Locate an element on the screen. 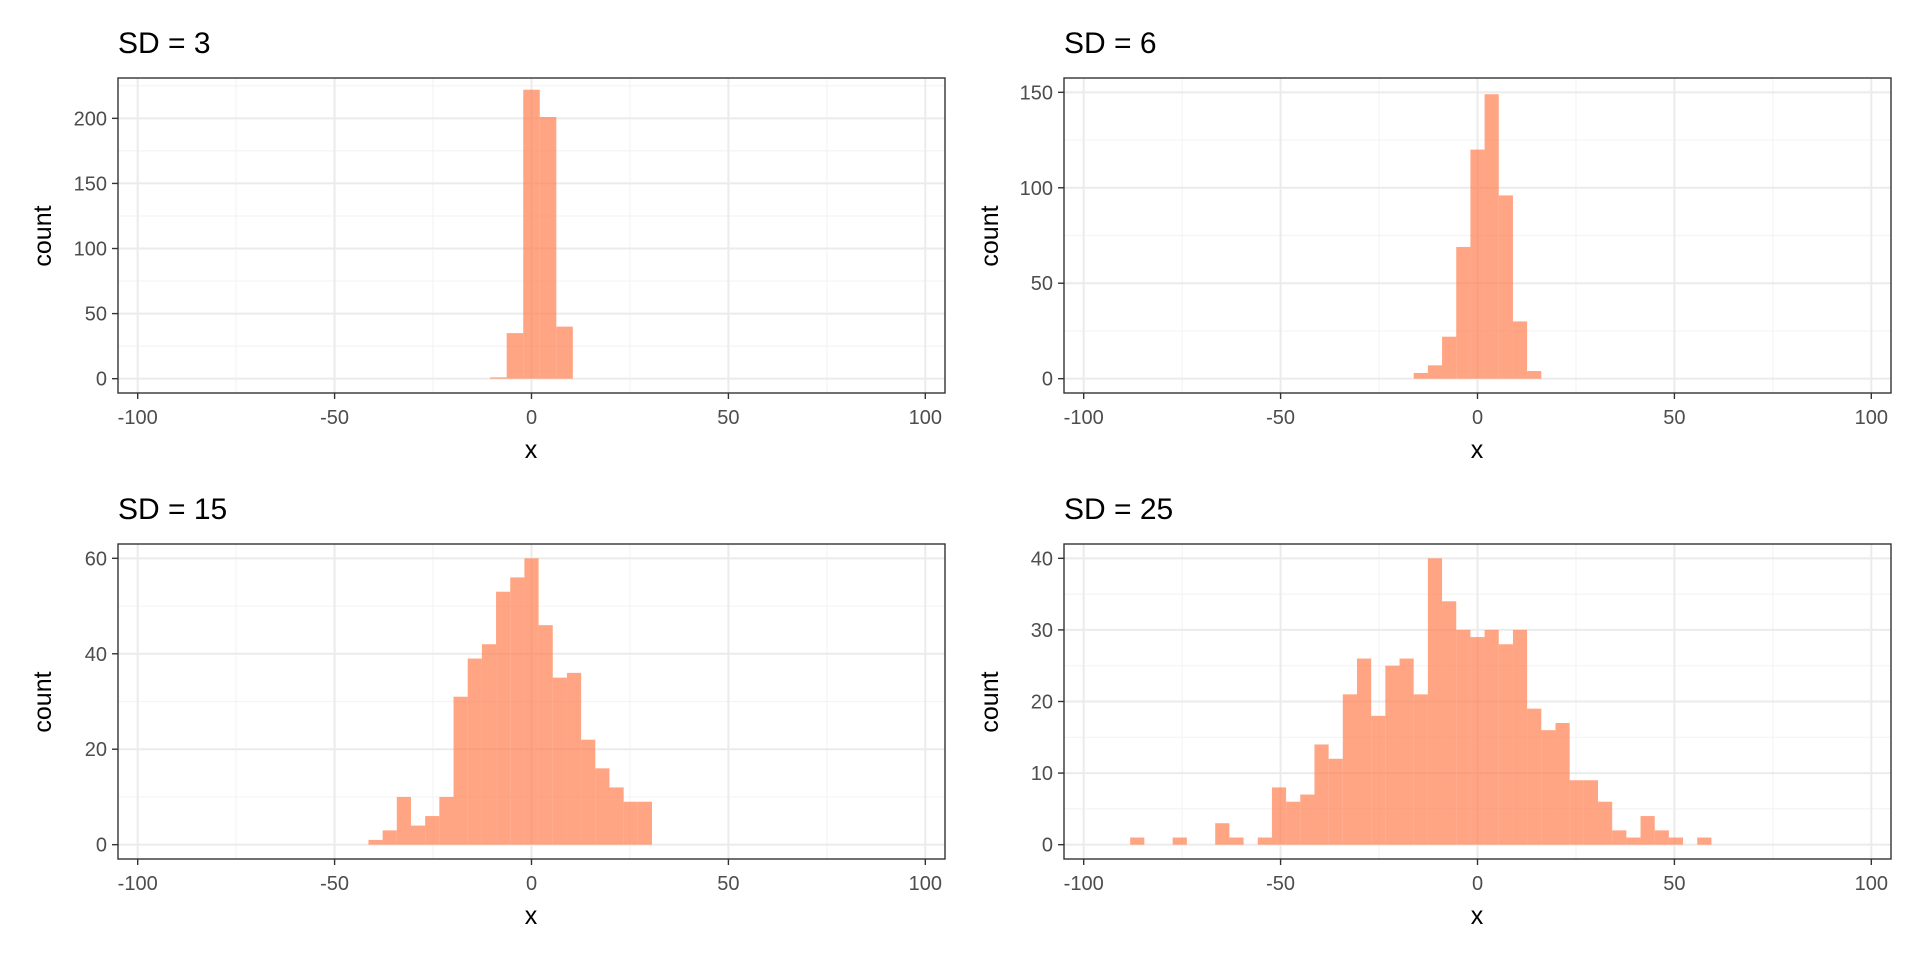 This screenshot has height=960, width=1920. y-axis: 0 50 100 150 is located at coordinates (1042, 236).